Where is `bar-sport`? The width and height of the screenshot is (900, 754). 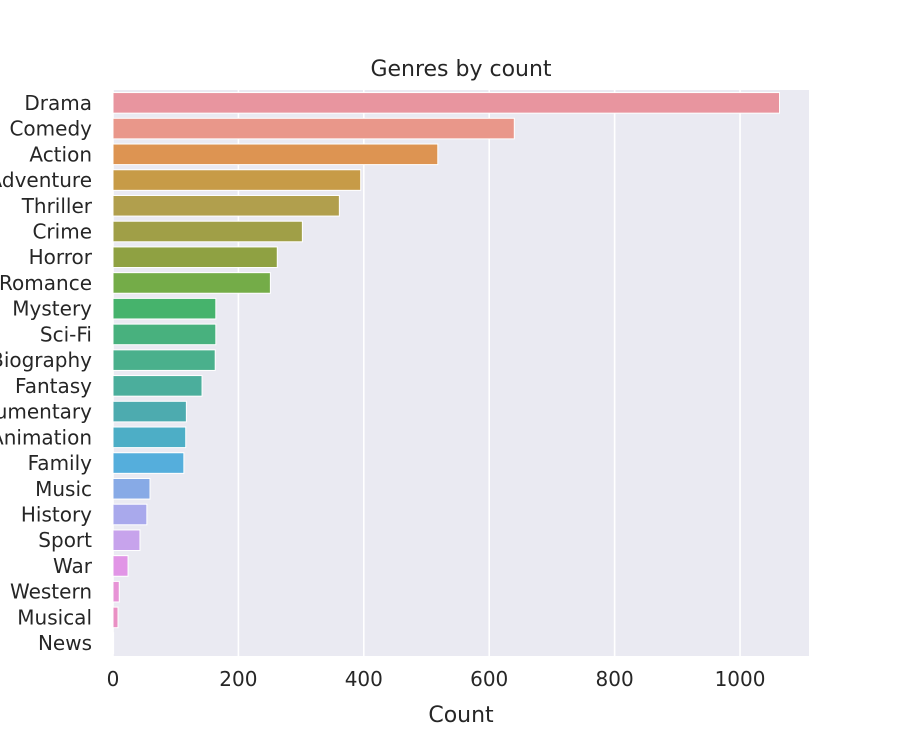
bar-sport is located at coordinates (126, 540).